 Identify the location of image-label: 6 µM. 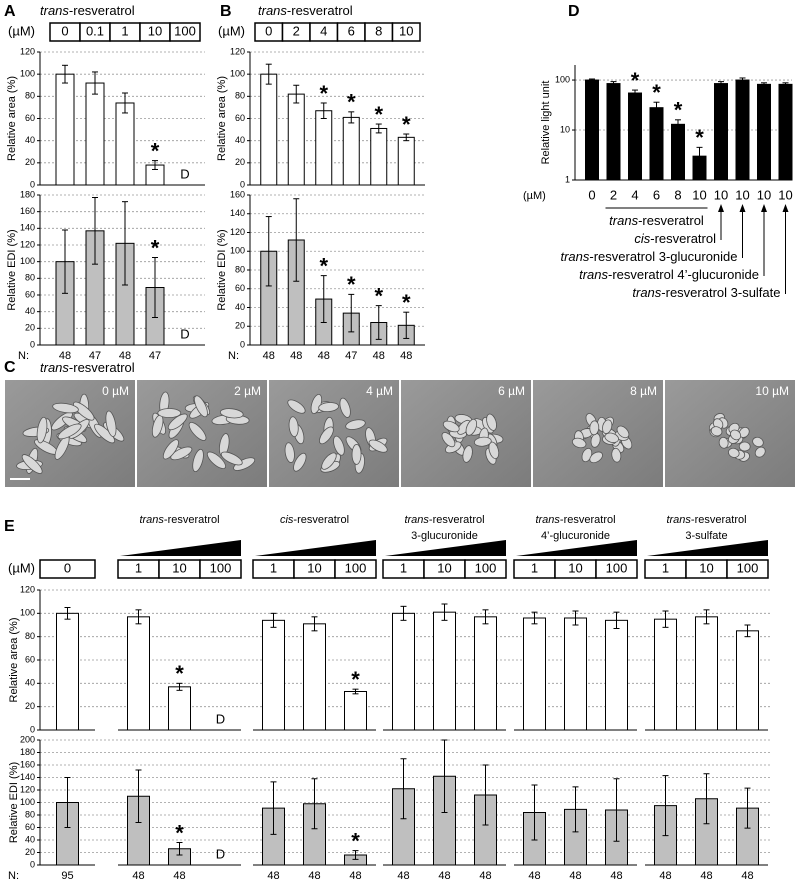
(511, 391).